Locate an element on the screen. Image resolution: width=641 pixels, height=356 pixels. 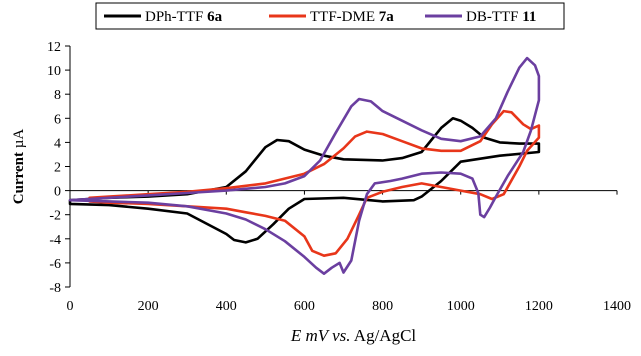
y-tick-label: 12 is located at coordinates (54, 47).